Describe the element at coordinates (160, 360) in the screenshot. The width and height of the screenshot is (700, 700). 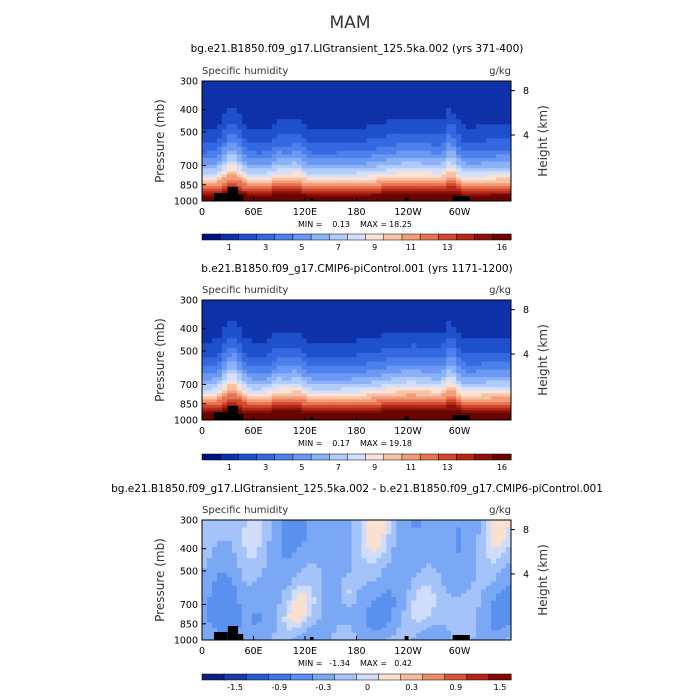
I see `y-axis-label: Pressure (mb)` at that location.